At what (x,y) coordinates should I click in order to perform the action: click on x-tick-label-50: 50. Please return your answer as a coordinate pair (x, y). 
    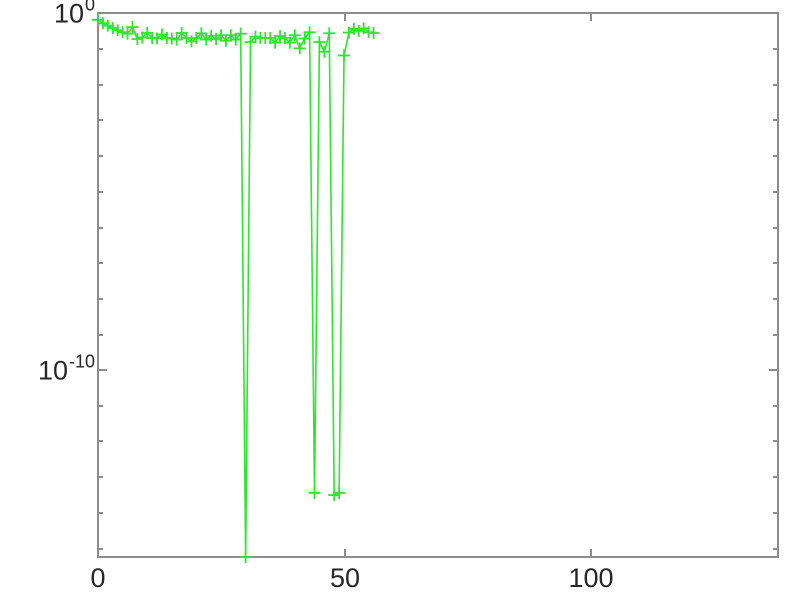
    Looking at the image, I should click on (345, 578).